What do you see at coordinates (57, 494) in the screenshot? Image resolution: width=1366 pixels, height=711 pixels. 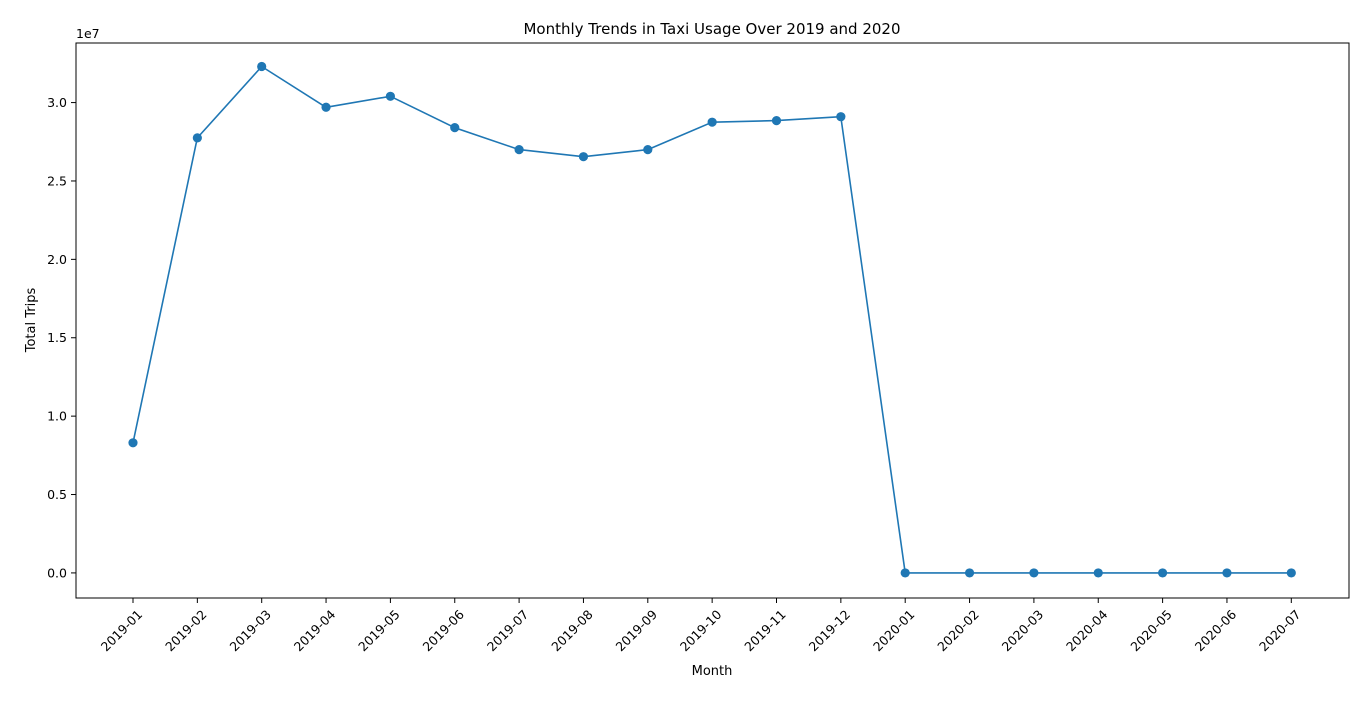 I see `y-tick-label: 0.5` at bounding box center [57, 494].